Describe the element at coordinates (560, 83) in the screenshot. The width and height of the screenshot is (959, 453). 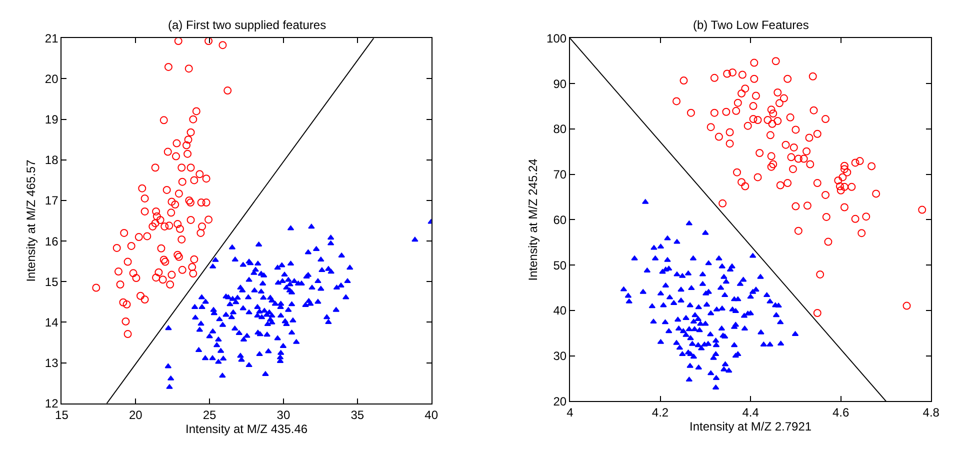
I see `y-tick-label: 90` at that location.